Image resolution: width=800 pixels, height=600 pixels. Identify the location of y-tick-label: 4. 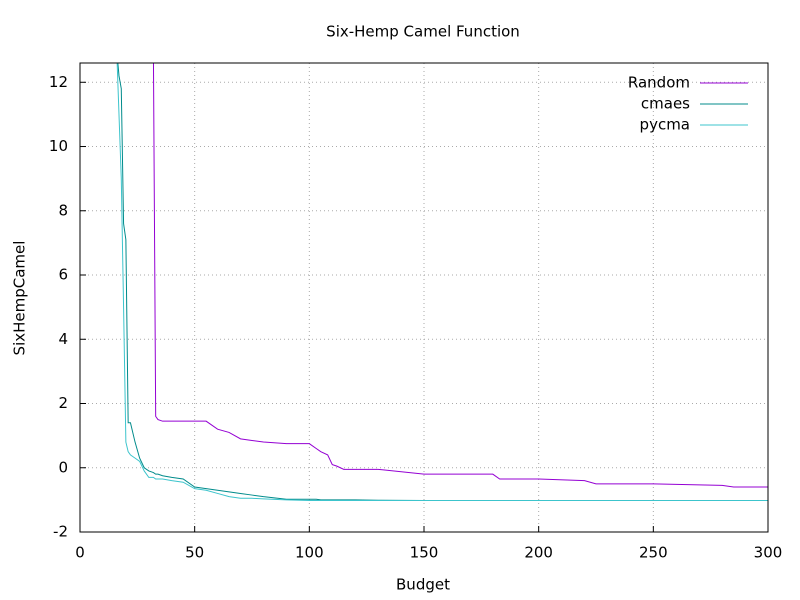
(63, 339).